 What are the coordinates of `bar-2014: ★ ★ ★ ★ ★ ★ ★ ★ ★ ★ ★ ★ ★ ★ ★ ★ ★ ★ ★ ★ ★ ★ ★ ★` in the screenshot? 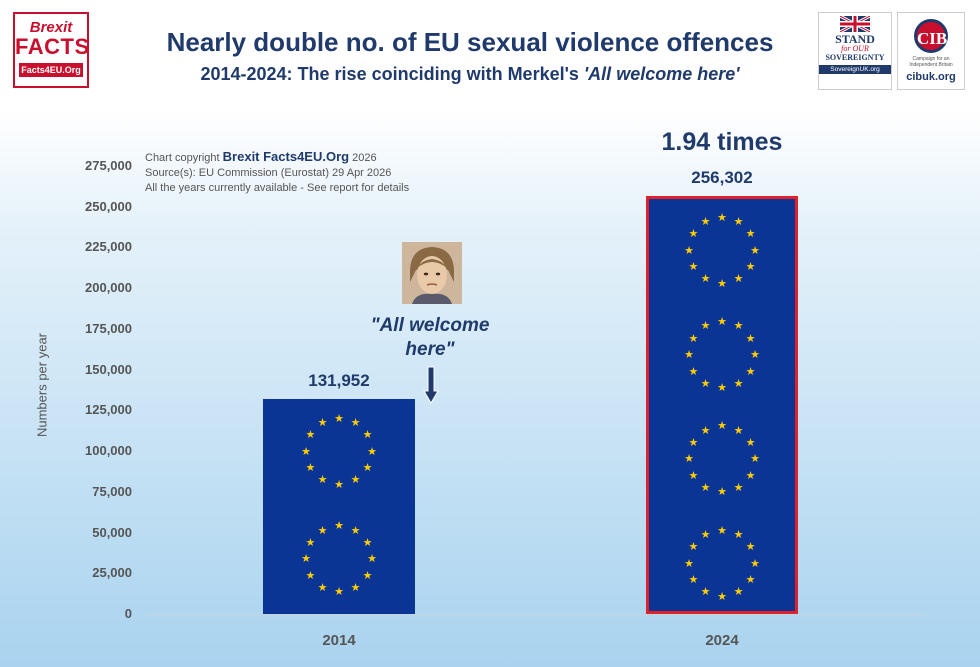 It's located at (339, 506).